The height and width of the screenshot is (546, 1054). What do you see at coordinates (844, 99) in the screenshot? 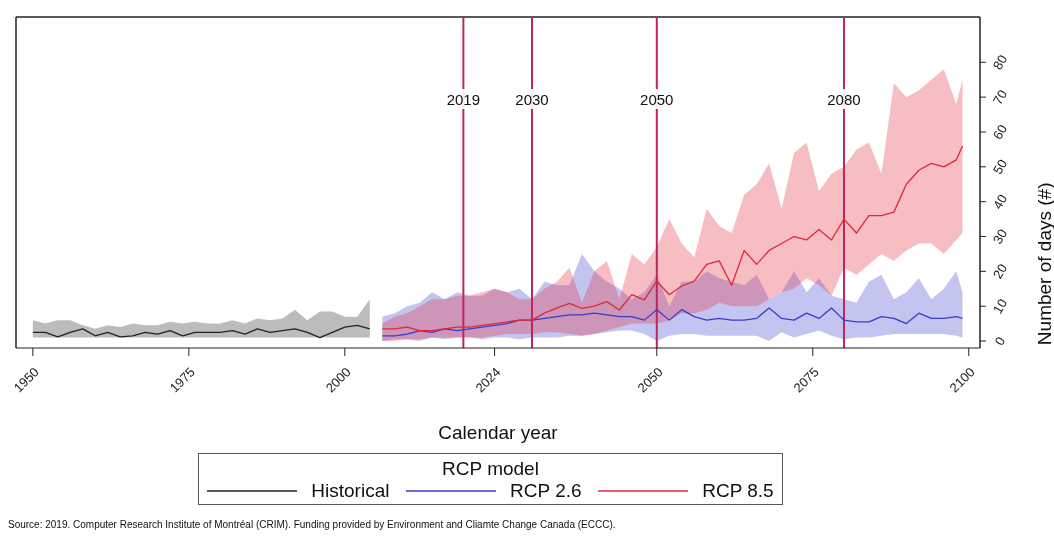
I see `ref-line-label: 2080` at bounding box center [844, 99].